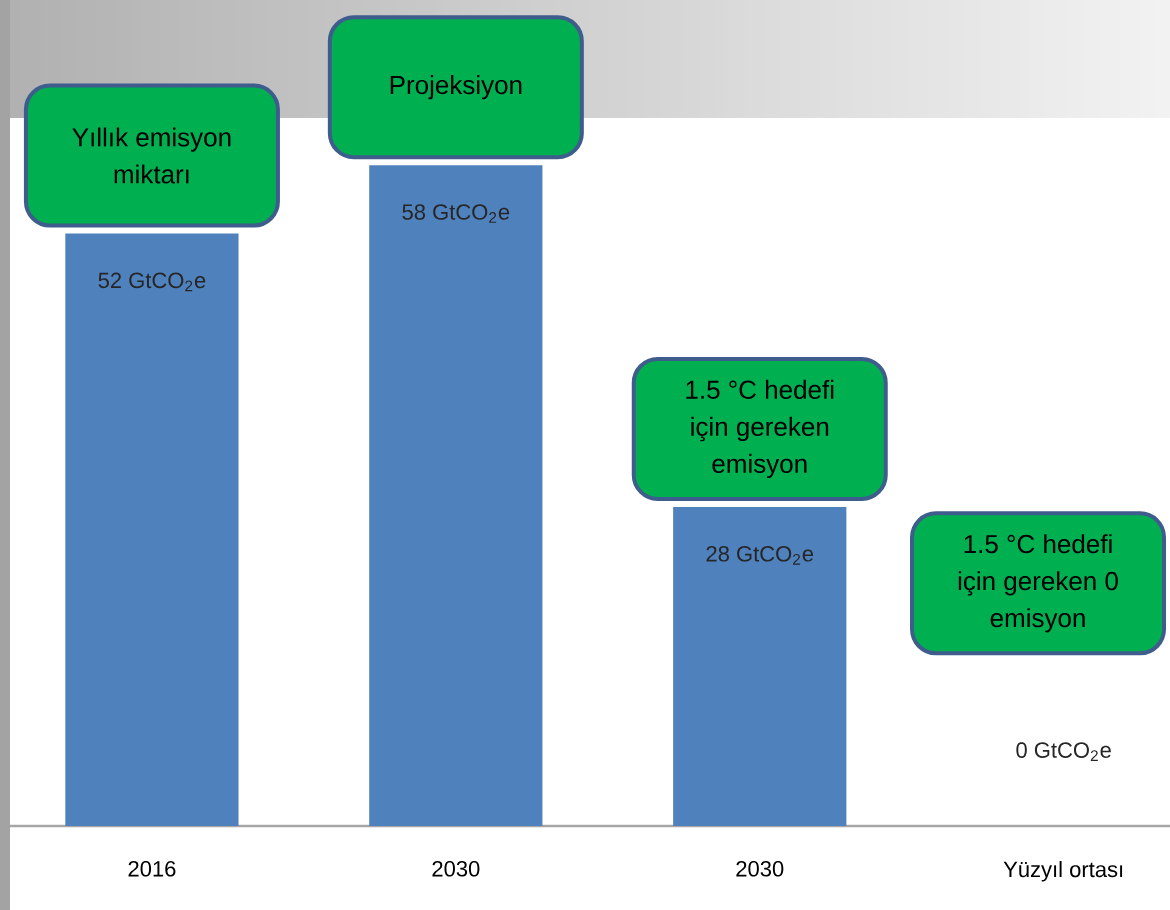 The width and height of the screenshot is (1170, 910). I want to click on text: Projeksiyon, so click(456, 87).